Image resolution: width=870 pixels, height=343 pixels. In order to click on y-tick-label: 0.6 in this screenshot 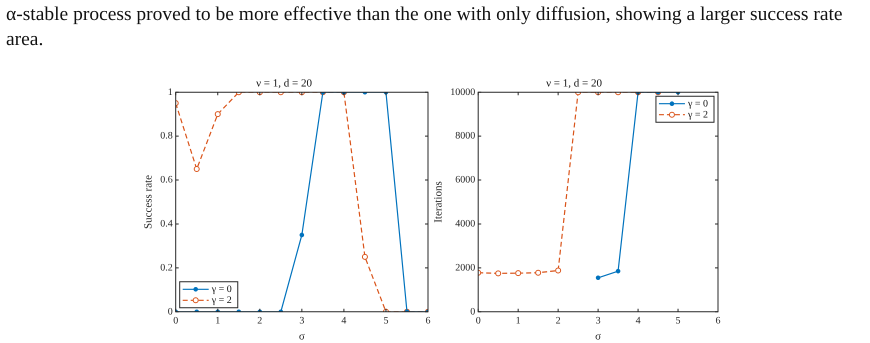, I will do `click(166, 180)`.